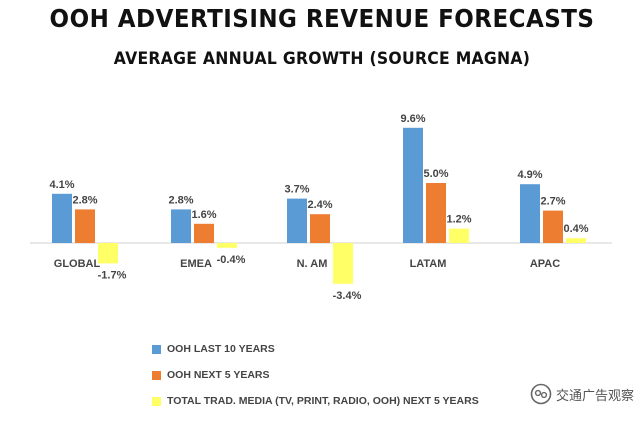 The height and width of the screenshot is (424, 644). Describe the element at coordinates (156, 401) in the screenshot. I see `legend-swatch-yellow` at that location.